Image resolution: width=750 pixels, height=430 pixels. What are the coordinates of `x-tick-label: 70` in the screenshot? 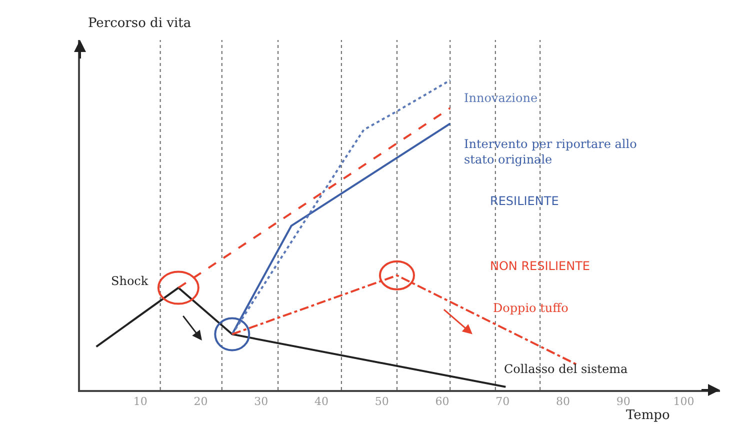 It's located at (503, 401).